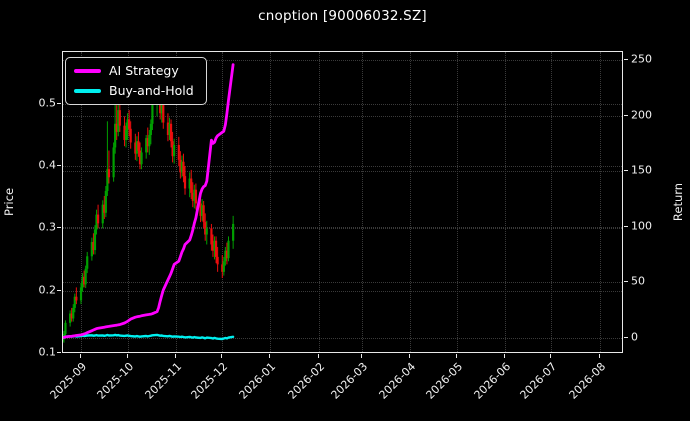  I want to click on return-axis-label: Return, so click(678, 202).